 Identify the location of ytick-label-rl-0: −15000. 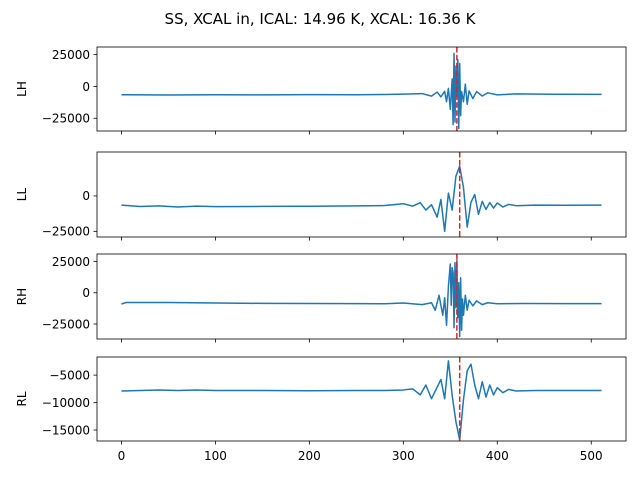
(66, 430).